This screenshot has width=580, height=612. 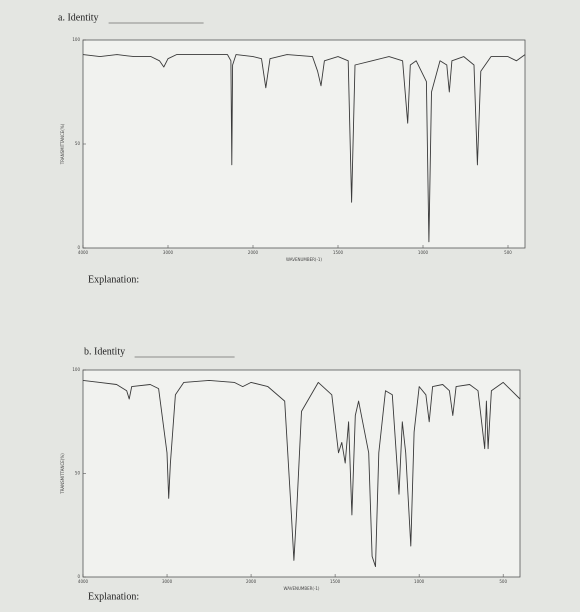 What do you see at coordinates (78, 17) in the screenshot?
I see `chart-title: a. Identity` at bounding box center [78, 17].